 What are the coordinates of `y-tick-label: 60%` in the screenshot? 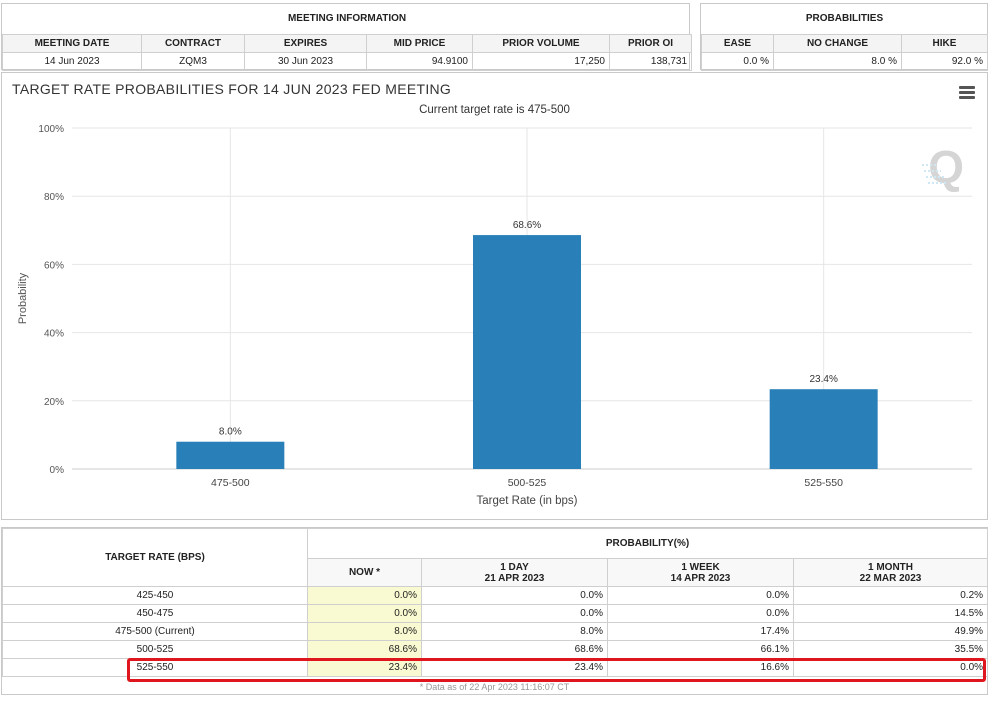 It's located at (54, 265).